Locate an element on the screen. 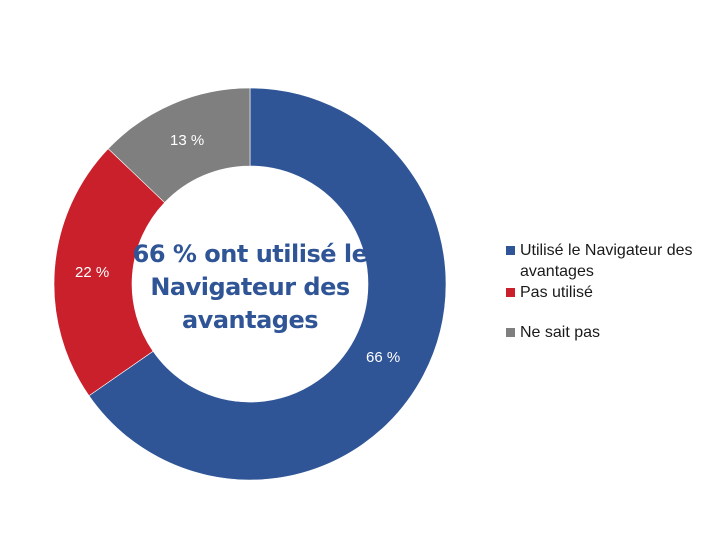  slice-not-used is located at coordinates (109, 272).